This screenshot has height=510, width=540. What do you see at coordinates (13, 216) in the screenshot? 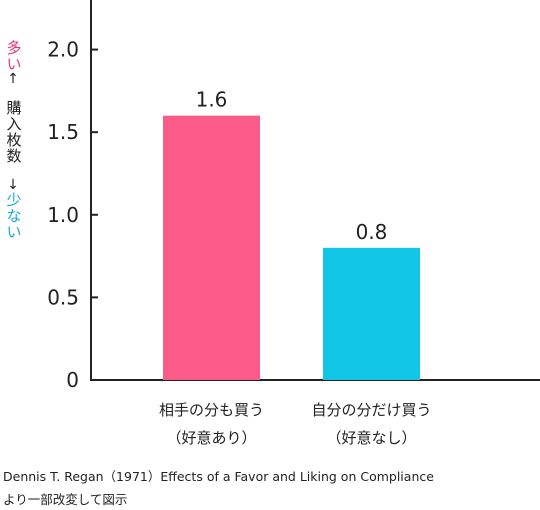
I see `y-label-bottom-word: 少ない` at bounding box center [13, 216].